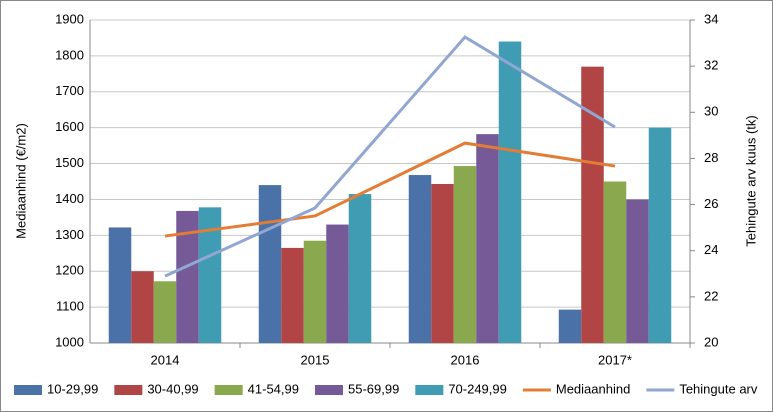 This screenshot has width=773, height=412. What do you see at coordinates (69, 341) in the screenshot?
I see `y-tick-label: 1000` at bounding box center [69, 341].